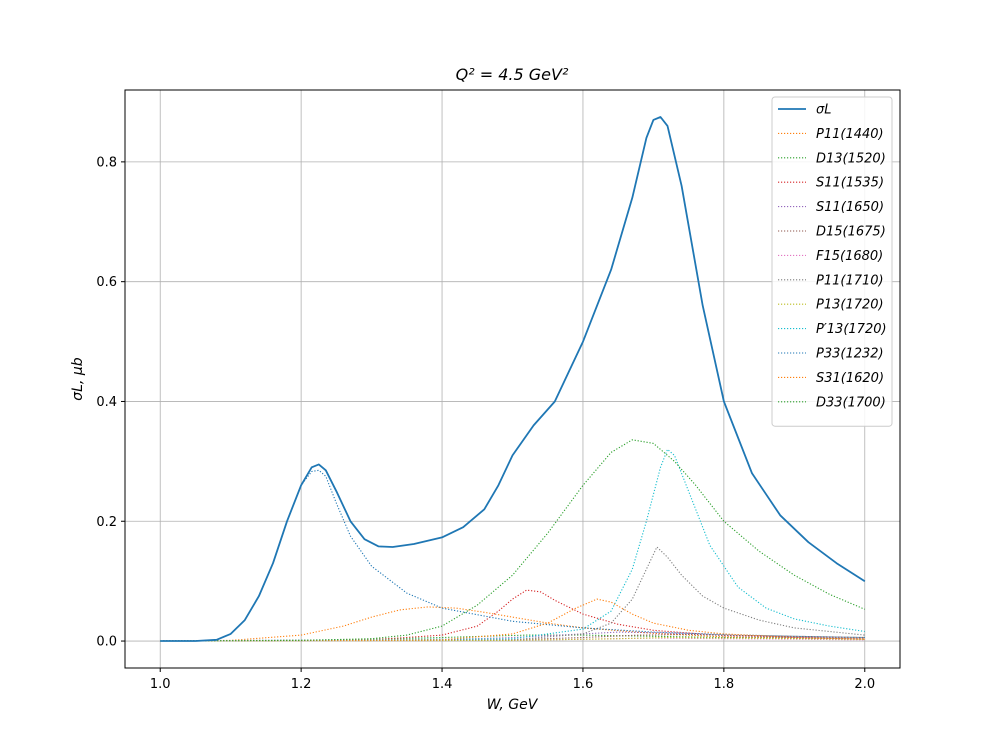 This screenshot has width=1000, height=750. What do you see at coordinates (850, 207) in the screenshot?
I see `legend-entry-label: S11(1650)` at bounding box center [850, 207].